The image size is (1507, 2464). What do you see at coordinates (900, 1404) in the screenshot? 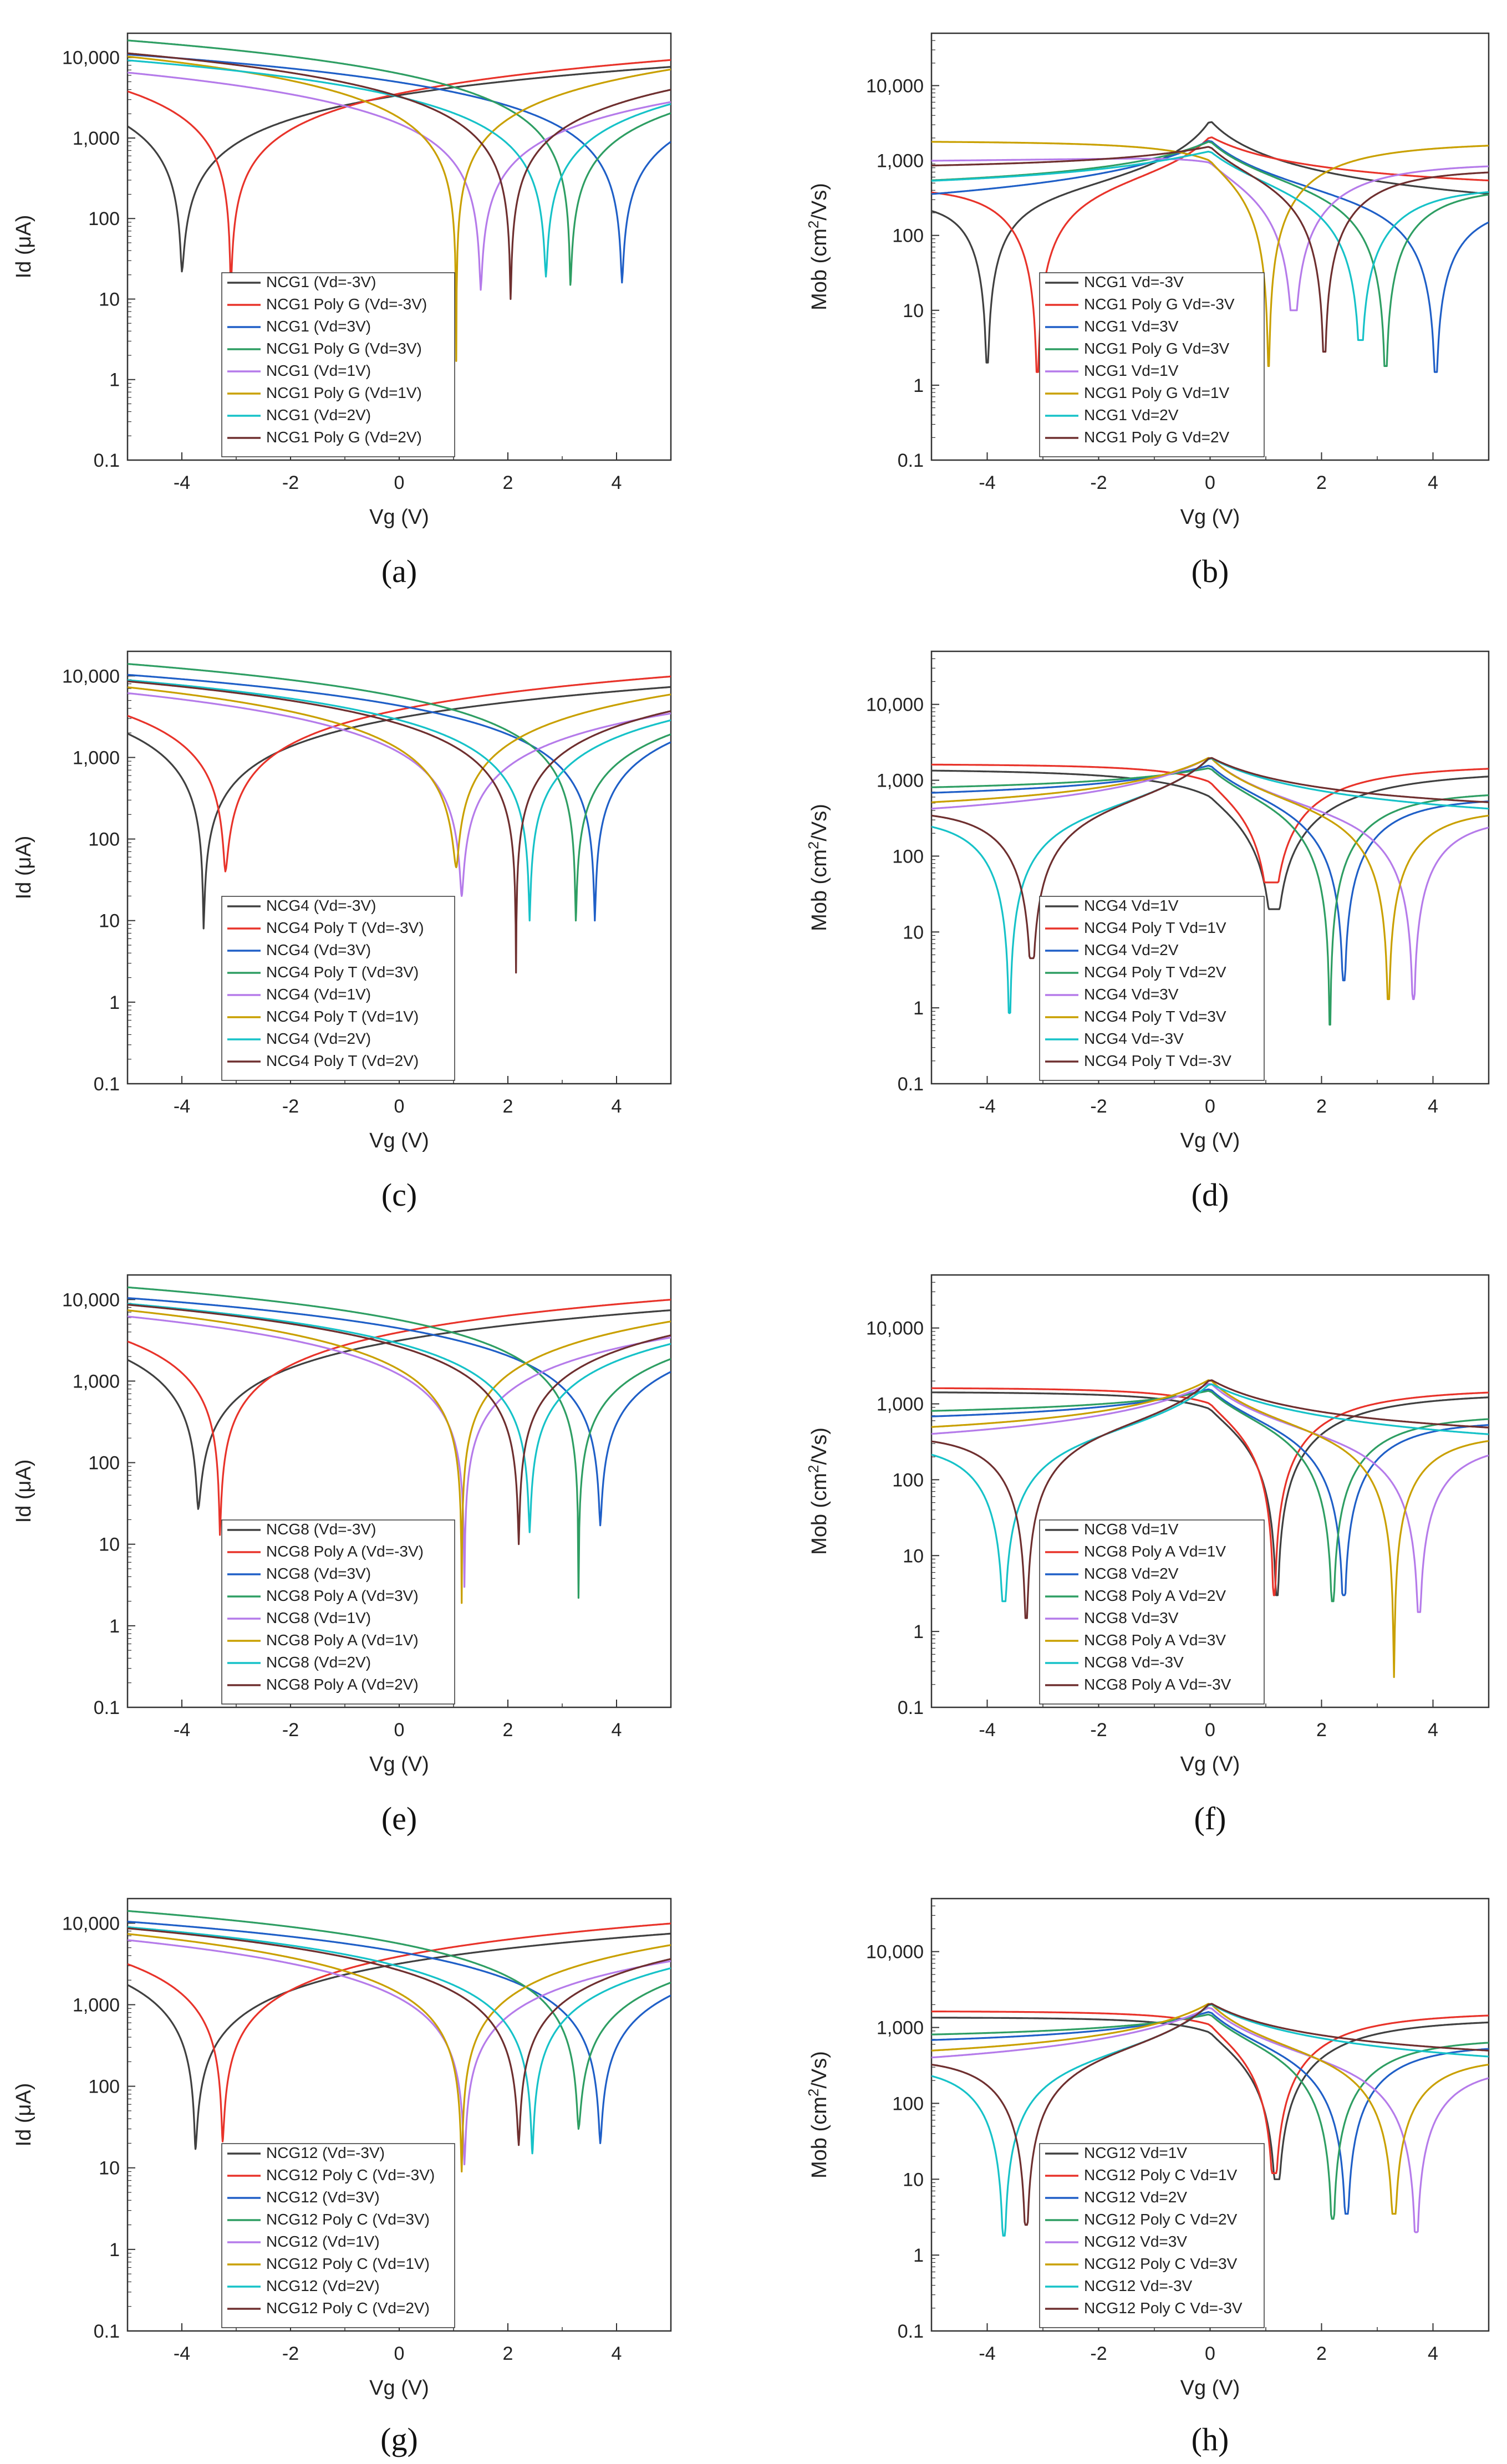
I see `y-tick-label: 1,000` at bounding box center [900, 1404].